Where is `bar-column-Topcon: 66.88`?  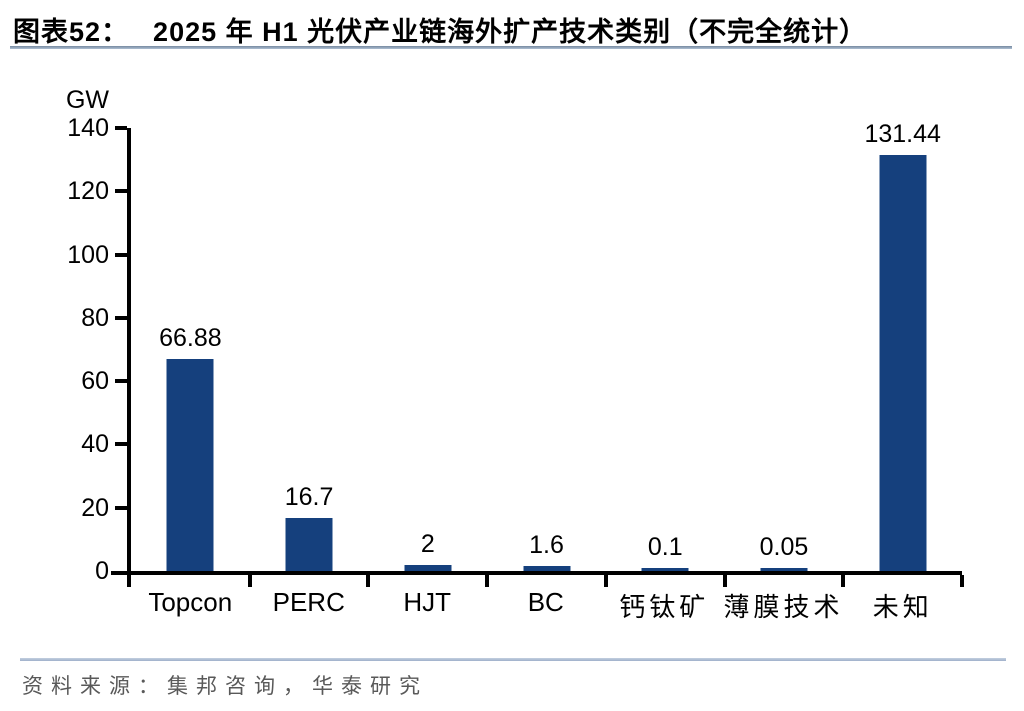 bar-column-Topcon: 66.88 is located at coordinates (190, 349).